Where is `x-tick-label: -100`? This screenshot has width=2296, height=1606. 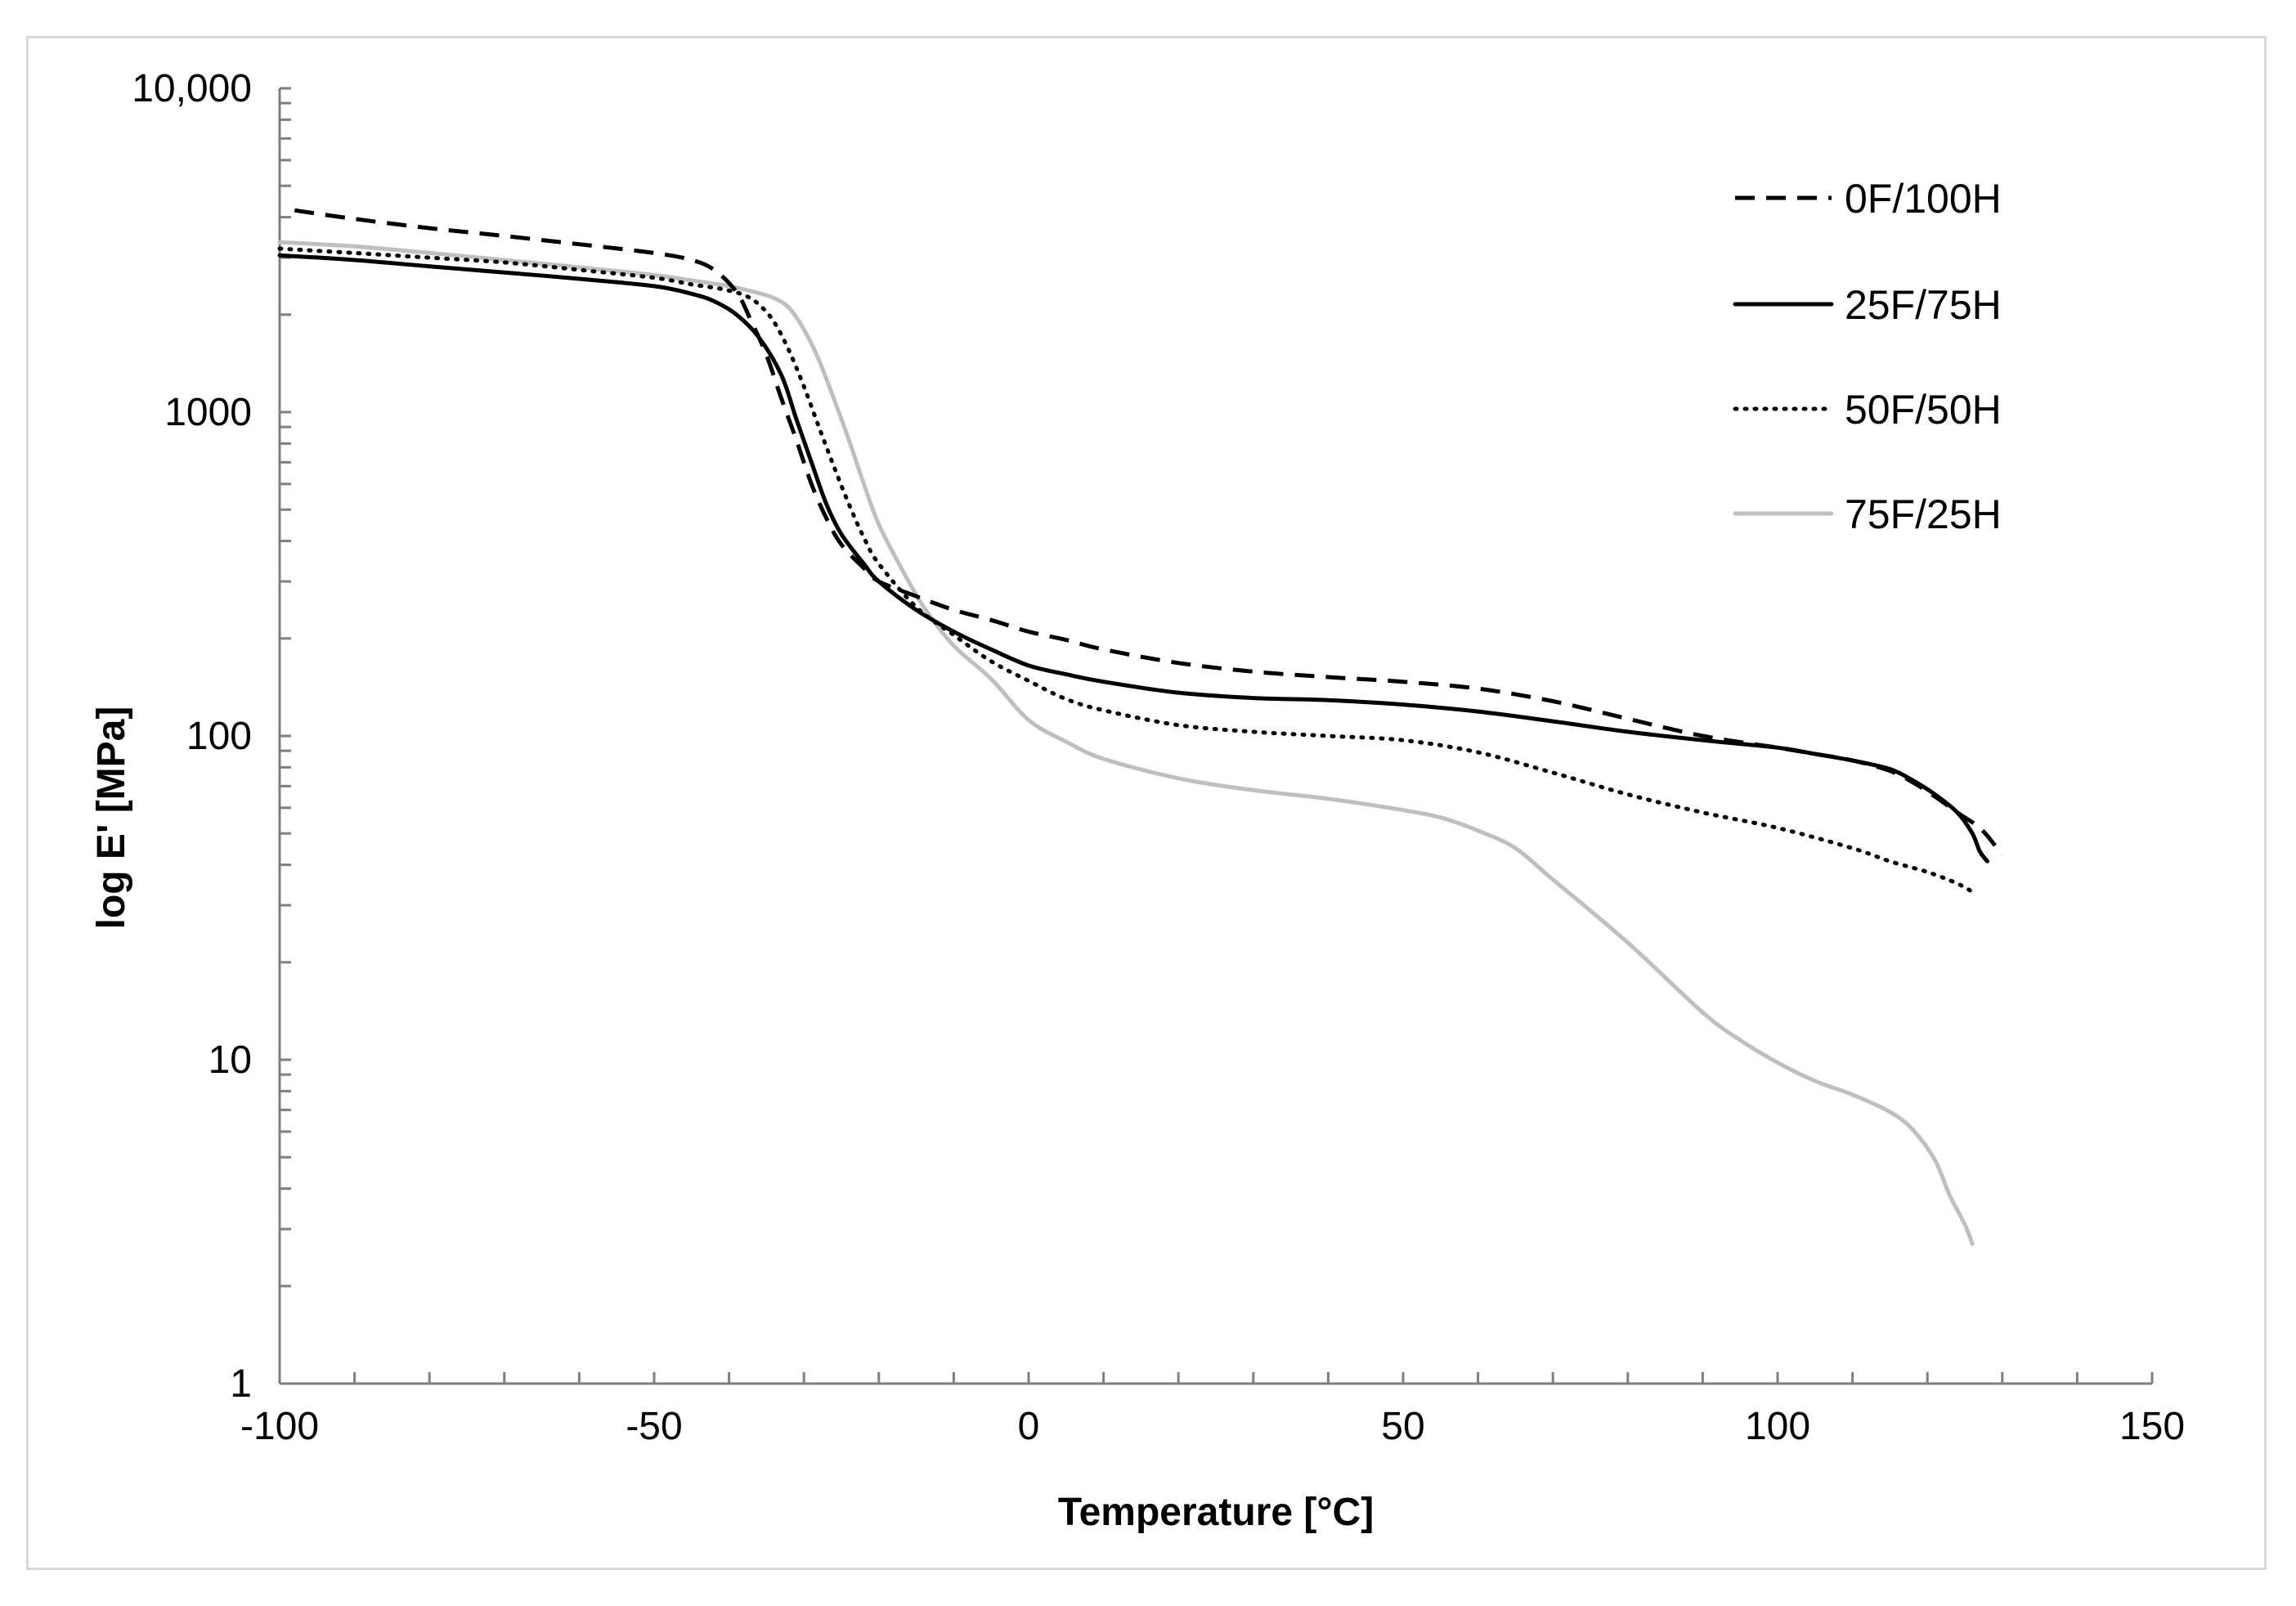 x-tick-label: -100 is located at coordinates (279, 1426).